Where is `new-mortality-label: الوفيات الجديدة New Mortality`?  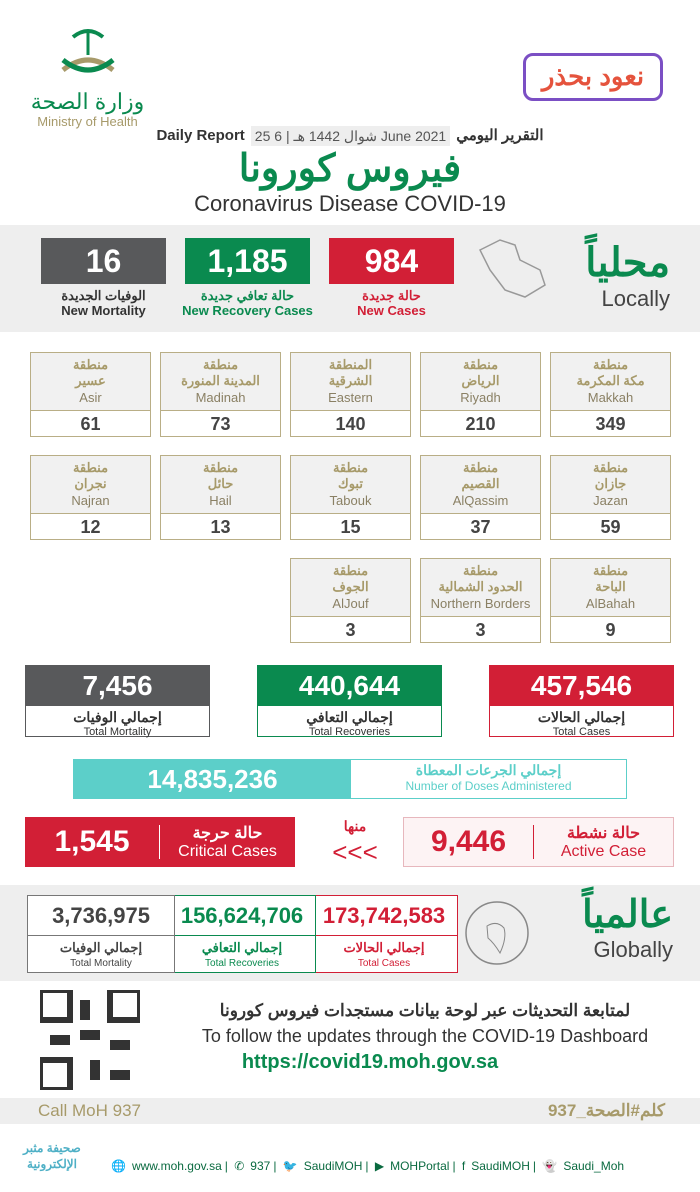
new-mortality-label: الوفيات الجديدة New Mortality is located at coordinates (103, 303).